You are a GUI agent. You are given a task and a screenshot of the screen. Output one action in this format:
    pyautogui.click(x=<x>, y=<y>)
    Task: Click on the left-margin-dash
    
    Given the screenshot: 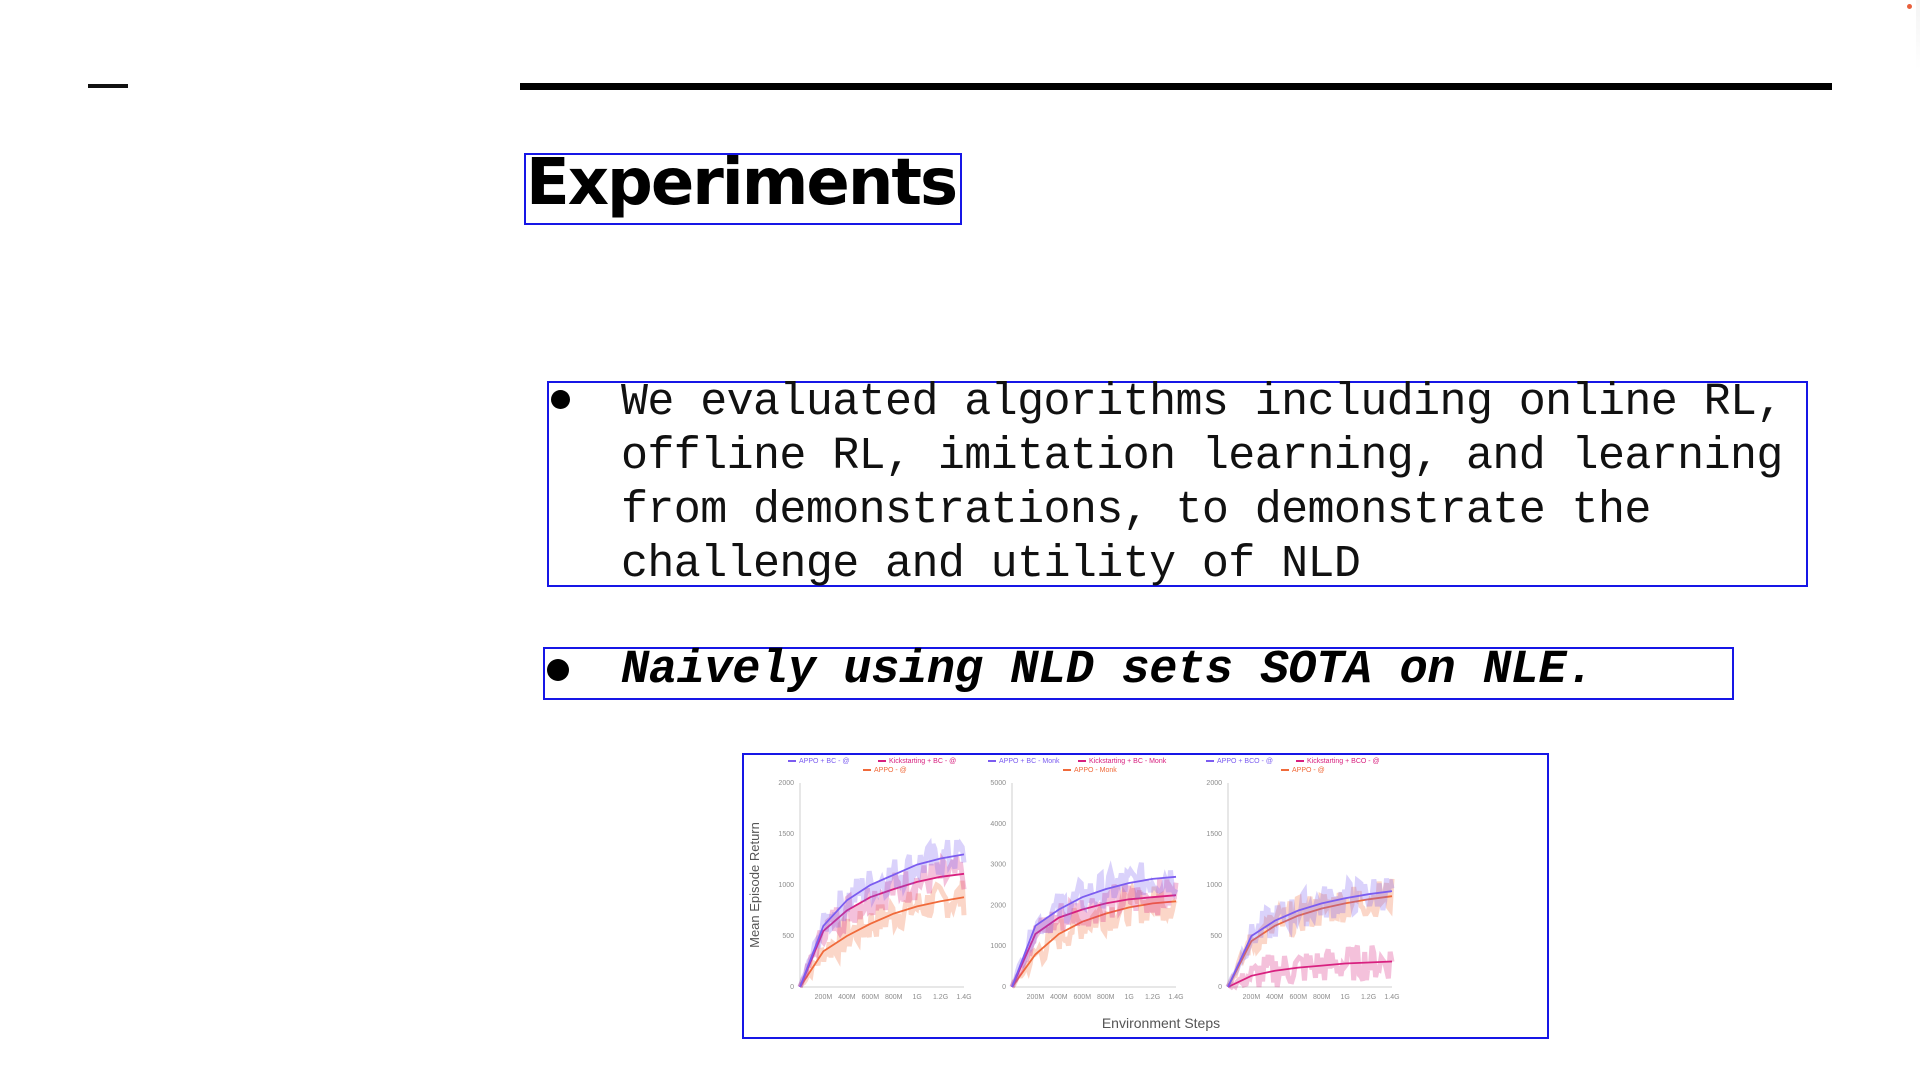 What is the action you would take?
    pyautogui.click(x=108, y=86)
    